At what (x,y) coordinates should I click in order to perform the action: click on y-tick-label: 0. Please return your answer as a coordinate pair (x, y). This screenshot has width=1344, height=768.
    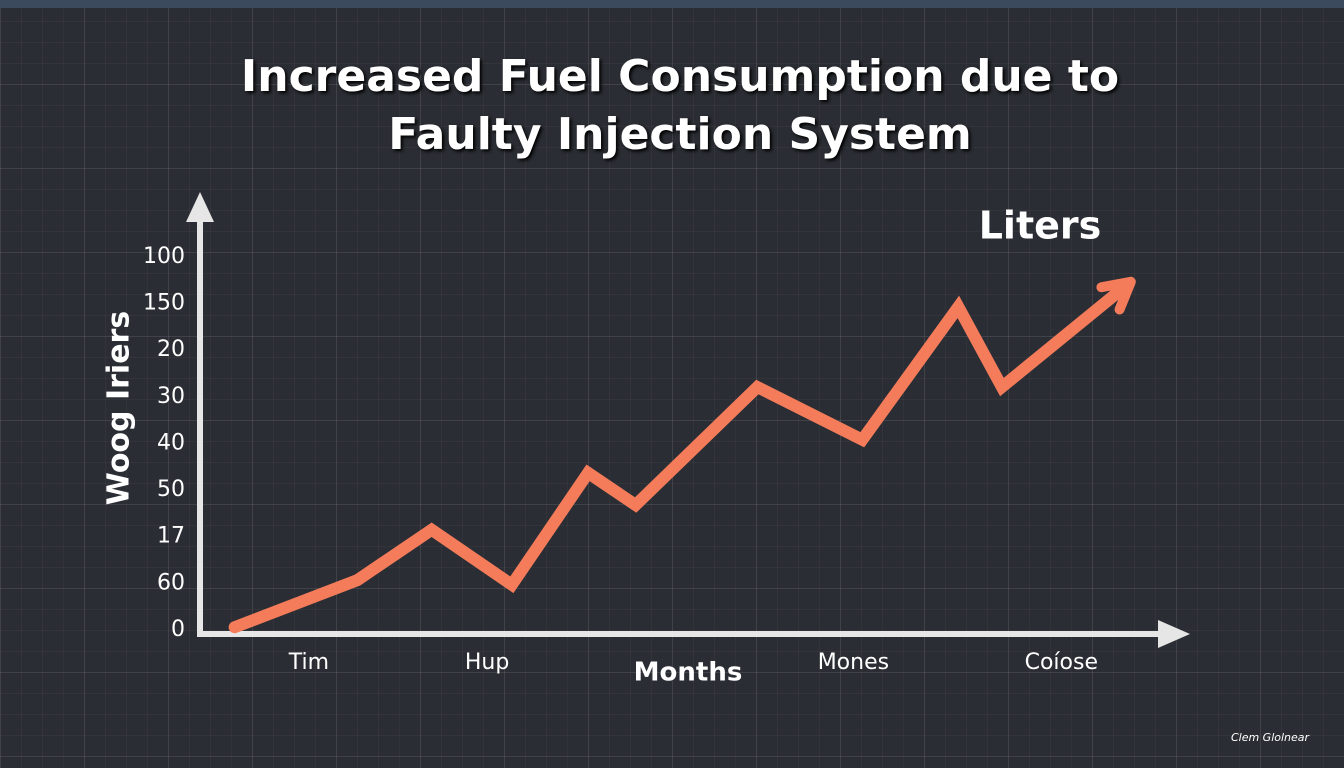
    Looking at the image, I should click on (178, 629).